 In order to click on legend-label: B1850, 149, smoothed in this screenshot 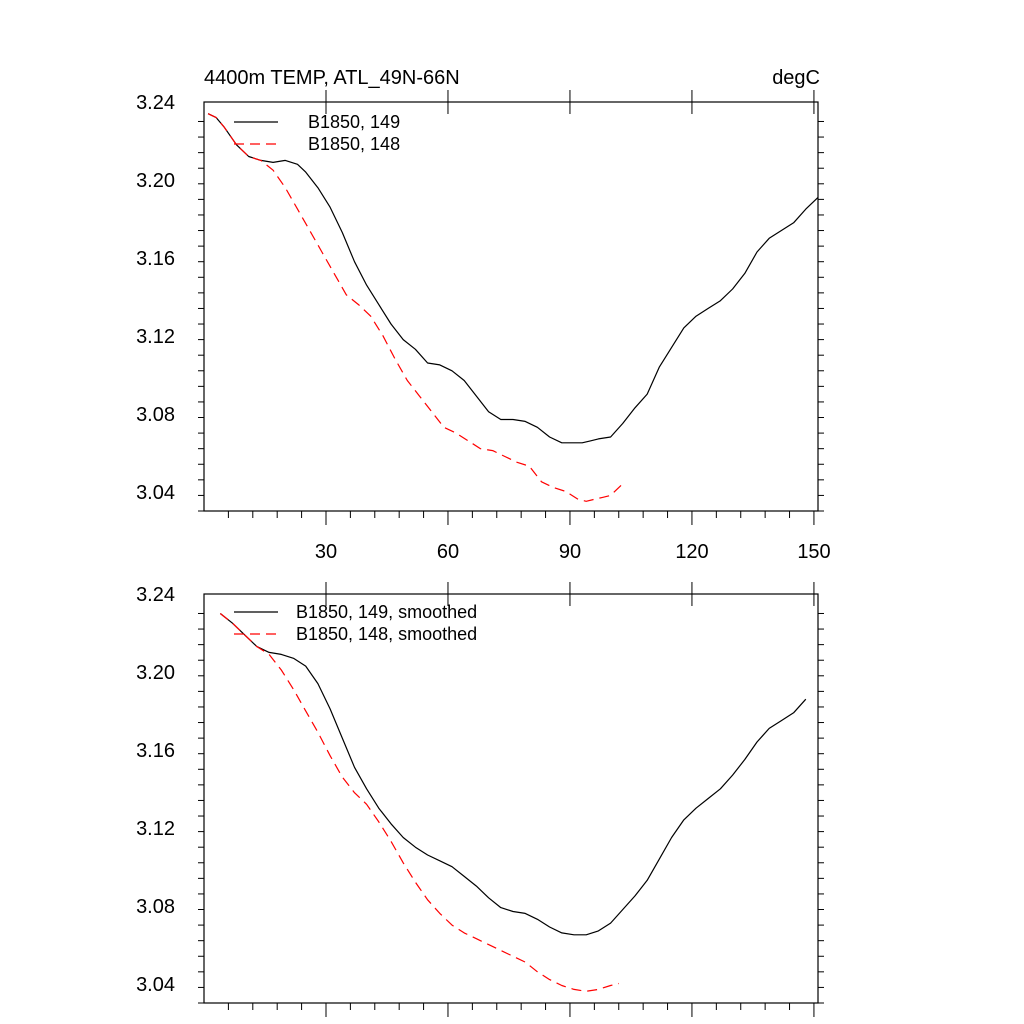, I will do `click(386, 612)`.